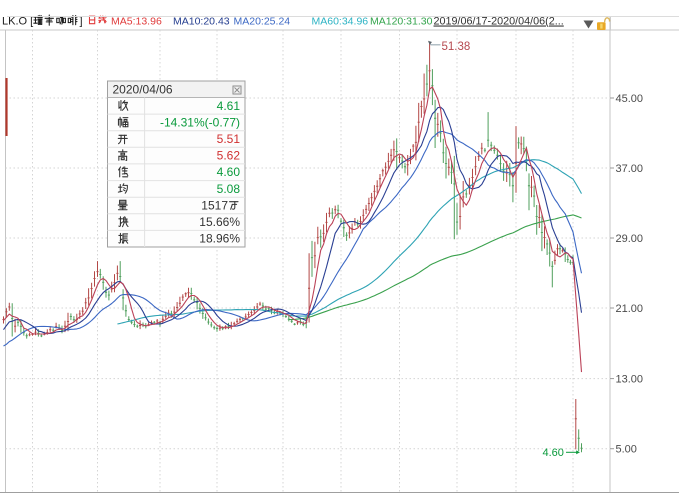 This screenshot has height=503, width=679. What do you see at coordinates (17, 22) in the screenshot?
I see `svg-text: LK.O [` at bounding box center [17, 22].